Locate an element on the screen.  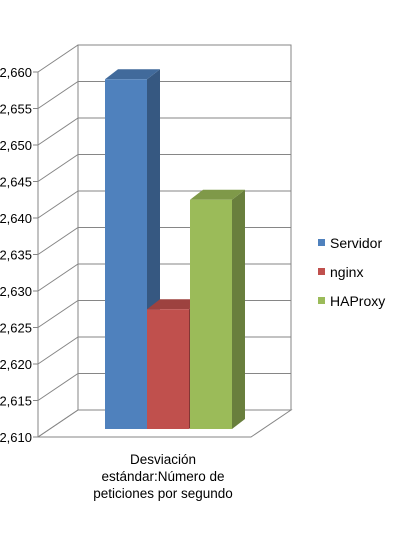
bar-front-nginx is located at coordinates (168, 369).